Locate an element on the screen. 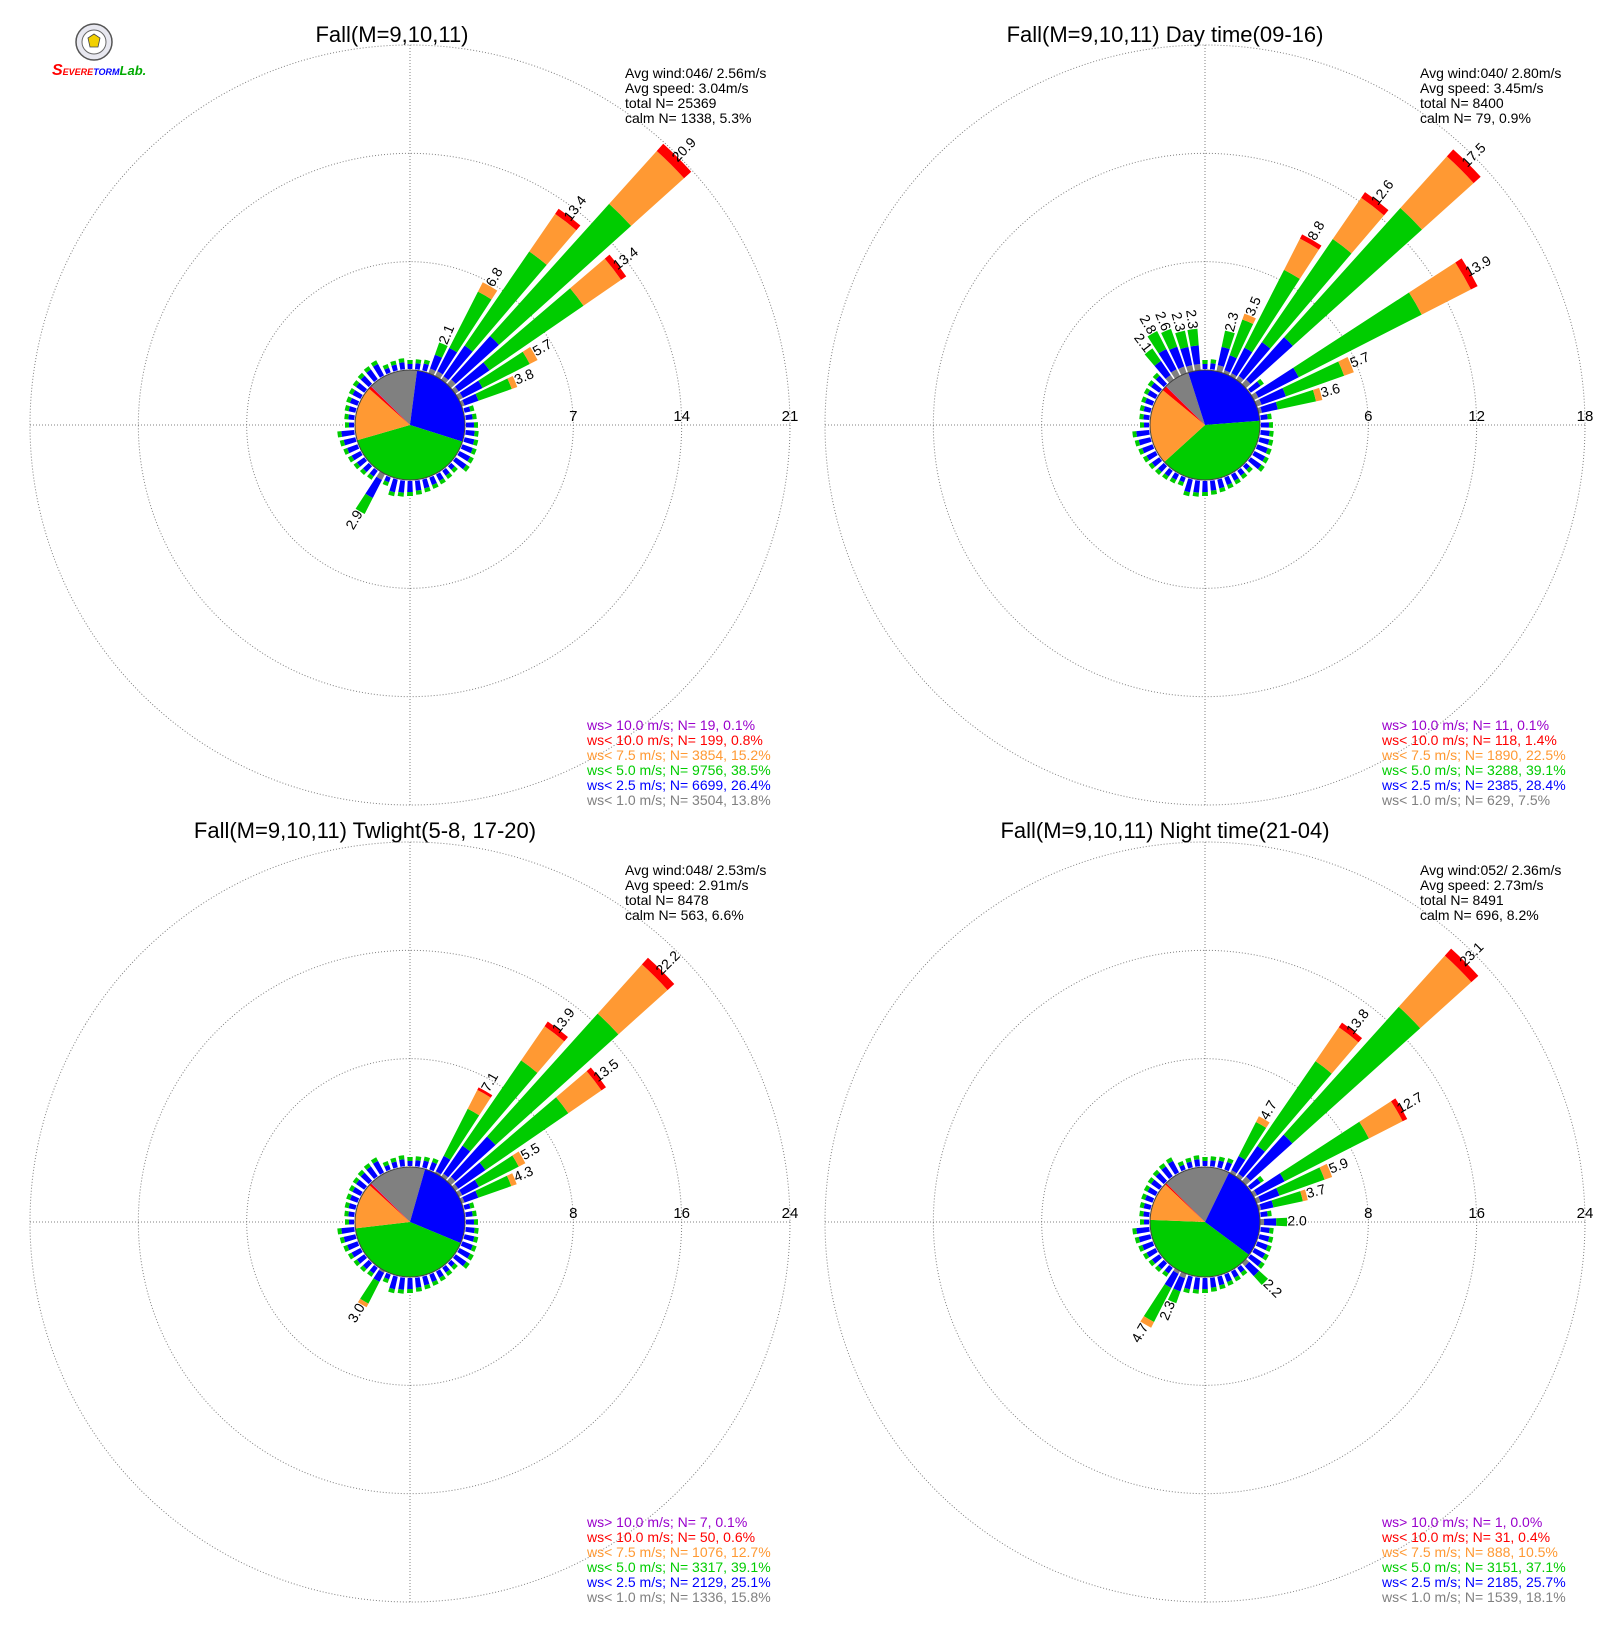  petal-label: 5.7 is located at coordinates (1360, 359).